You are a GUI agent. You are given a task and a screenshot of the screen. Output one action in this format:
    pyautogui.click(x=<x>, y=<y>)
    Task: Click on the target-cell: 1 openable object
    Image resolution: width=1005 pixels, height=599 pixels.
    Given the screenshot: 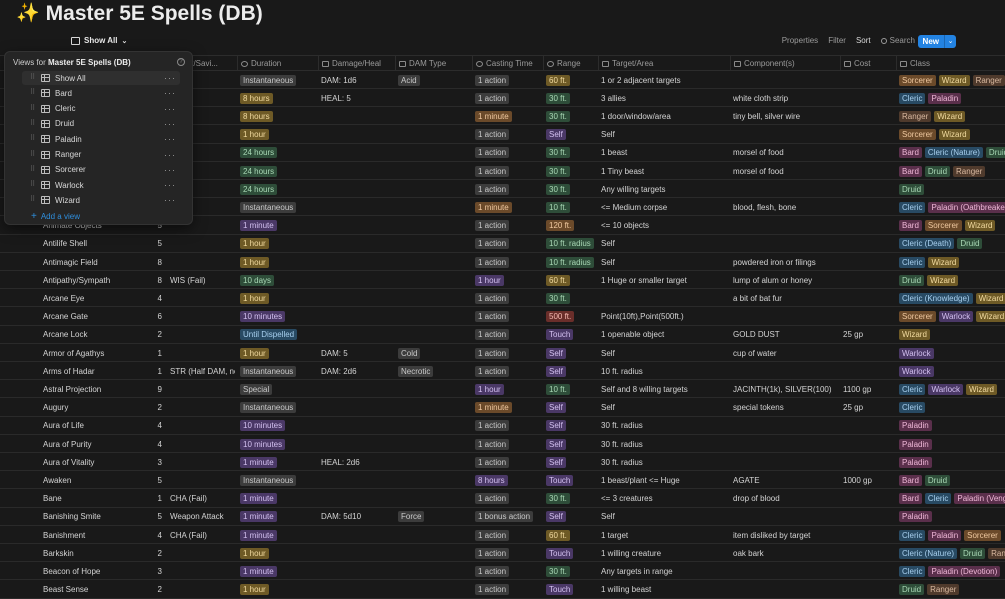 What is the action you would take?
    pyautogui.click(x=633, y=335)
    